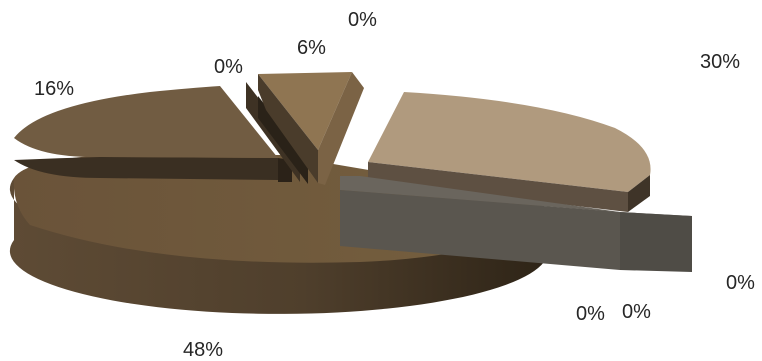 The width and height of the screenshot is (762, 361). Describe the element at coordinates (283, 140) in the screenshot. I see `slice-0-sliver-b` at that location.